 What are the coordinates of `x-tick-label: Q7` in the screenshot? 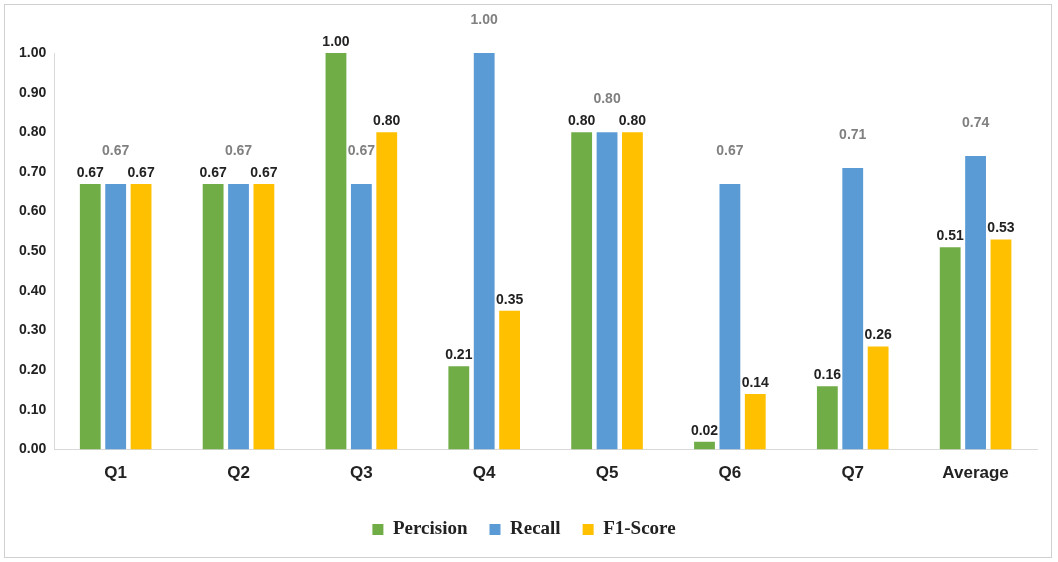 It's located at (853, 473).